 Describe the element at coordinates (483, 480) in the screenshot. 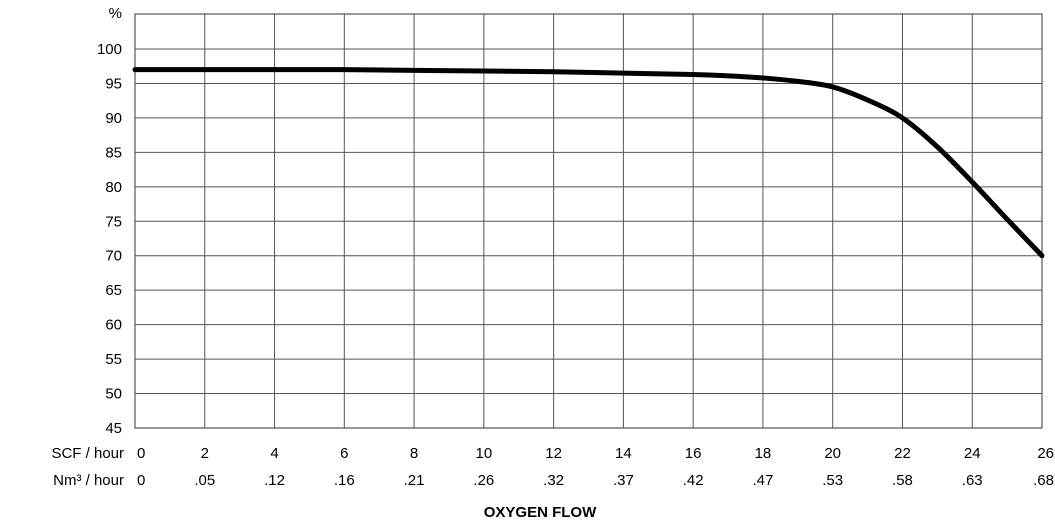

I see `x-tick-label: .26` at that location.